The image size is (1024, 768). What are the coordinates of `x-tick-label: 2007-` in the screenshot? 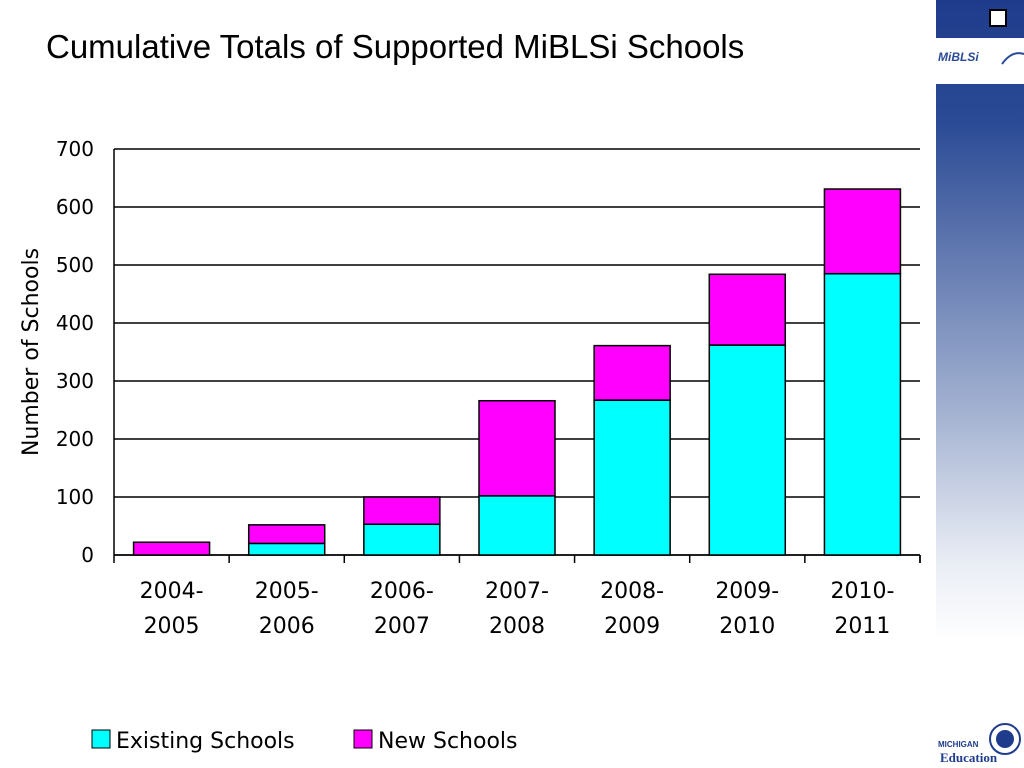 It's located at (517, 591).